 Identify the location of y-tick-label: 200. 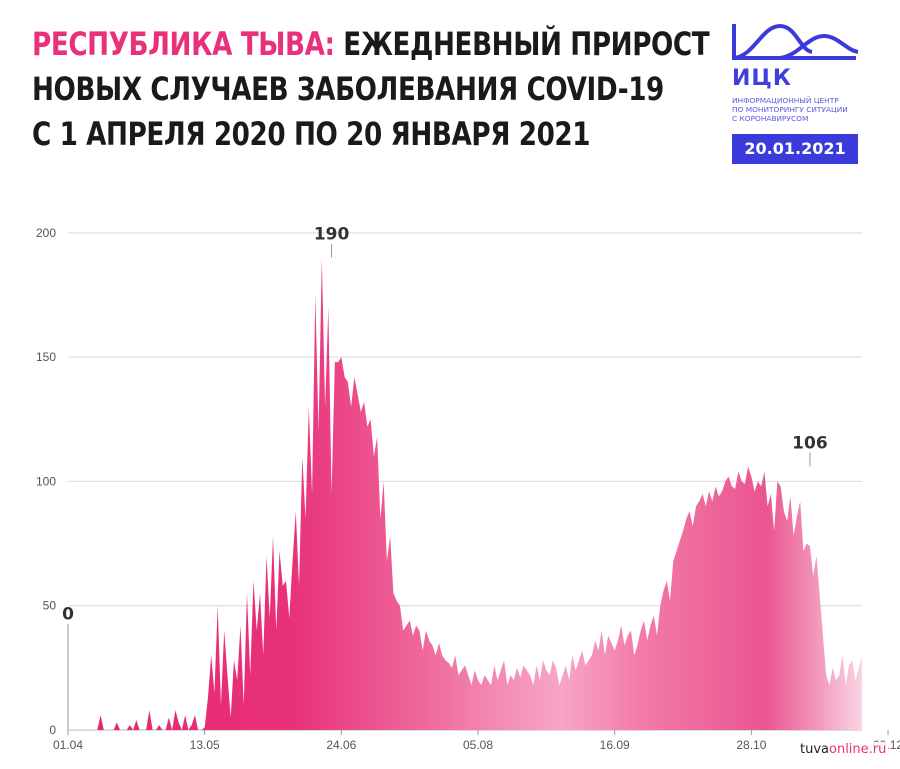
(46, 233).